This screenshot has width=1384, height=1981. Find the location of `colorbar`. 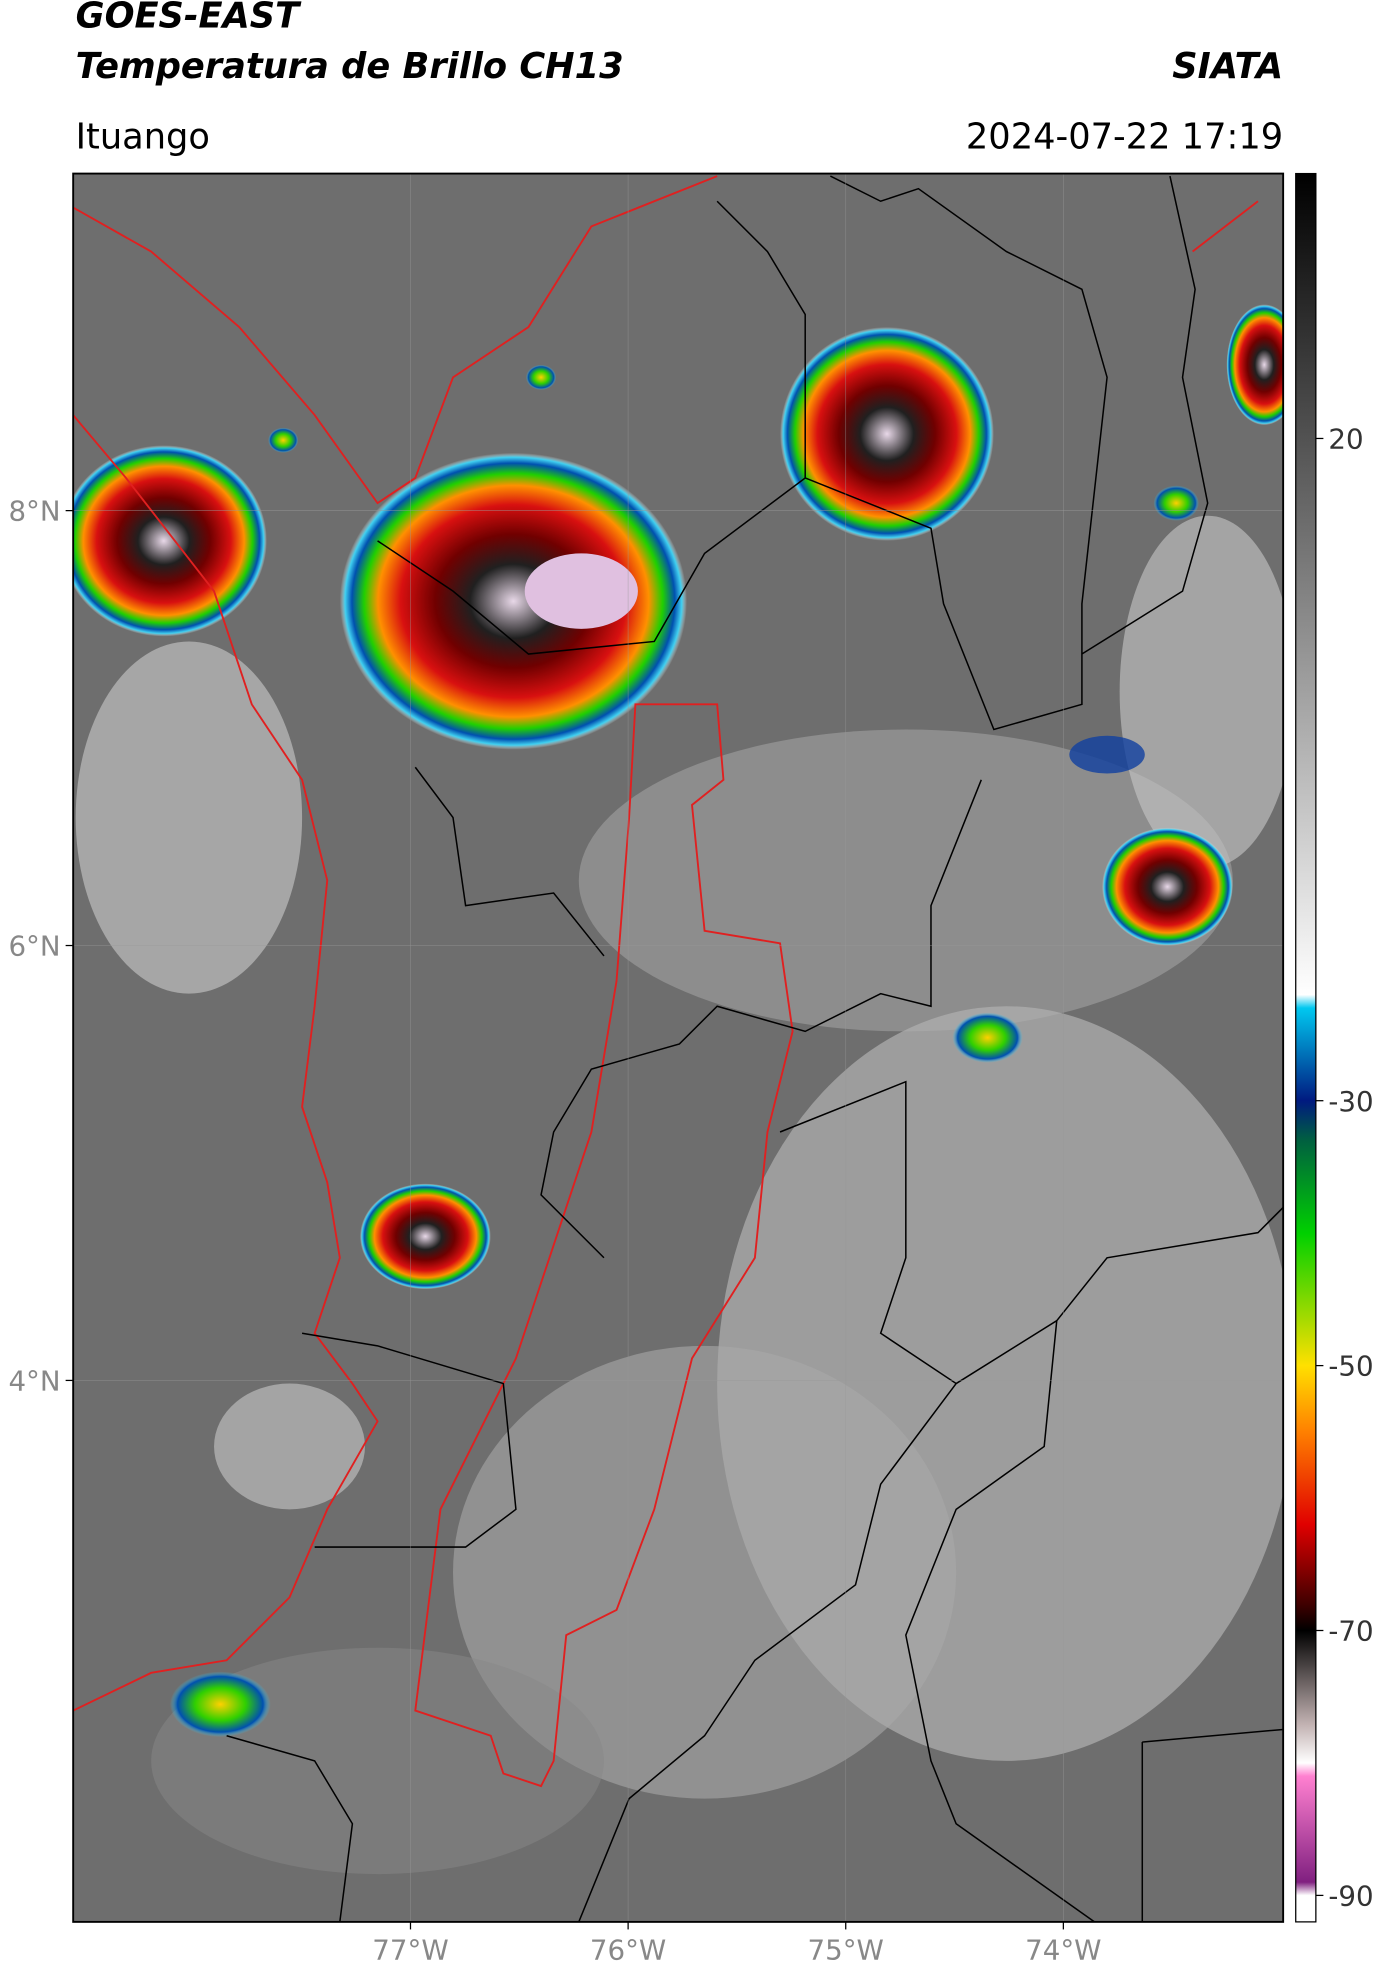

colorbar is located at coordinates (1305, 1047).